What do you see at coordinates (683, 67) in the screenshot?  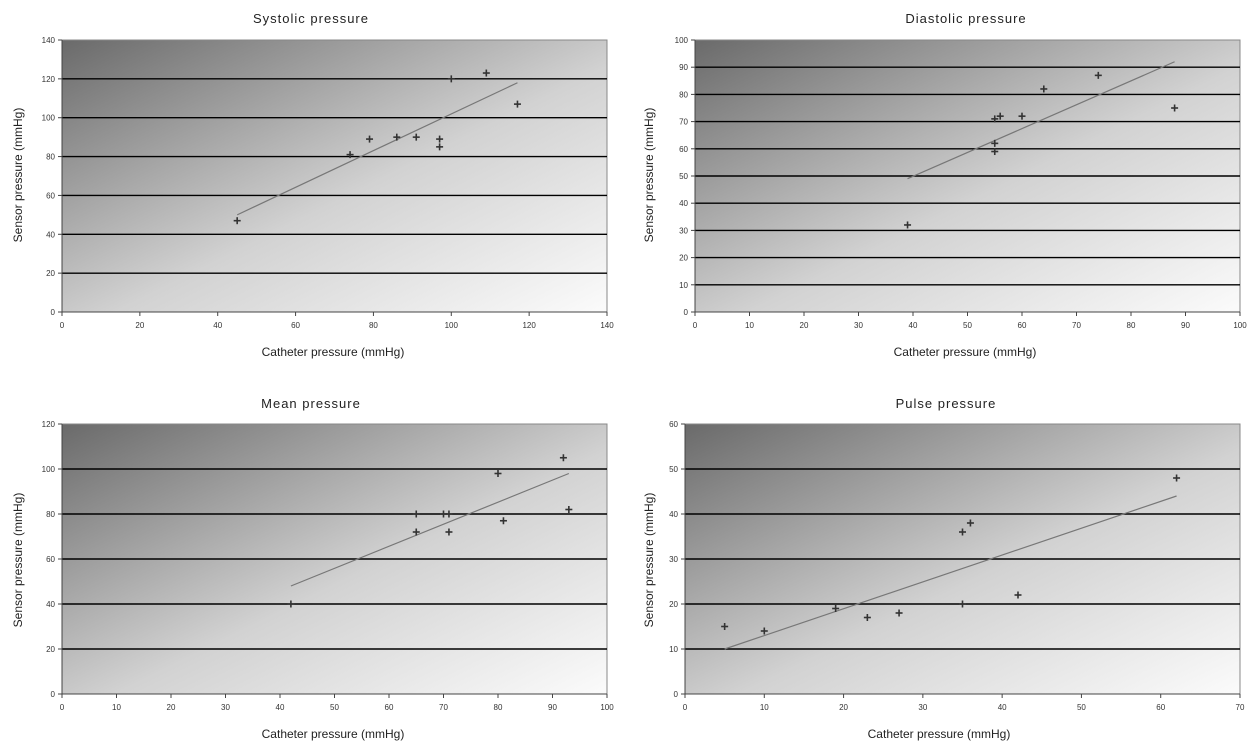 I see `y-tick-label: 90` at bounding box center [683, 67].